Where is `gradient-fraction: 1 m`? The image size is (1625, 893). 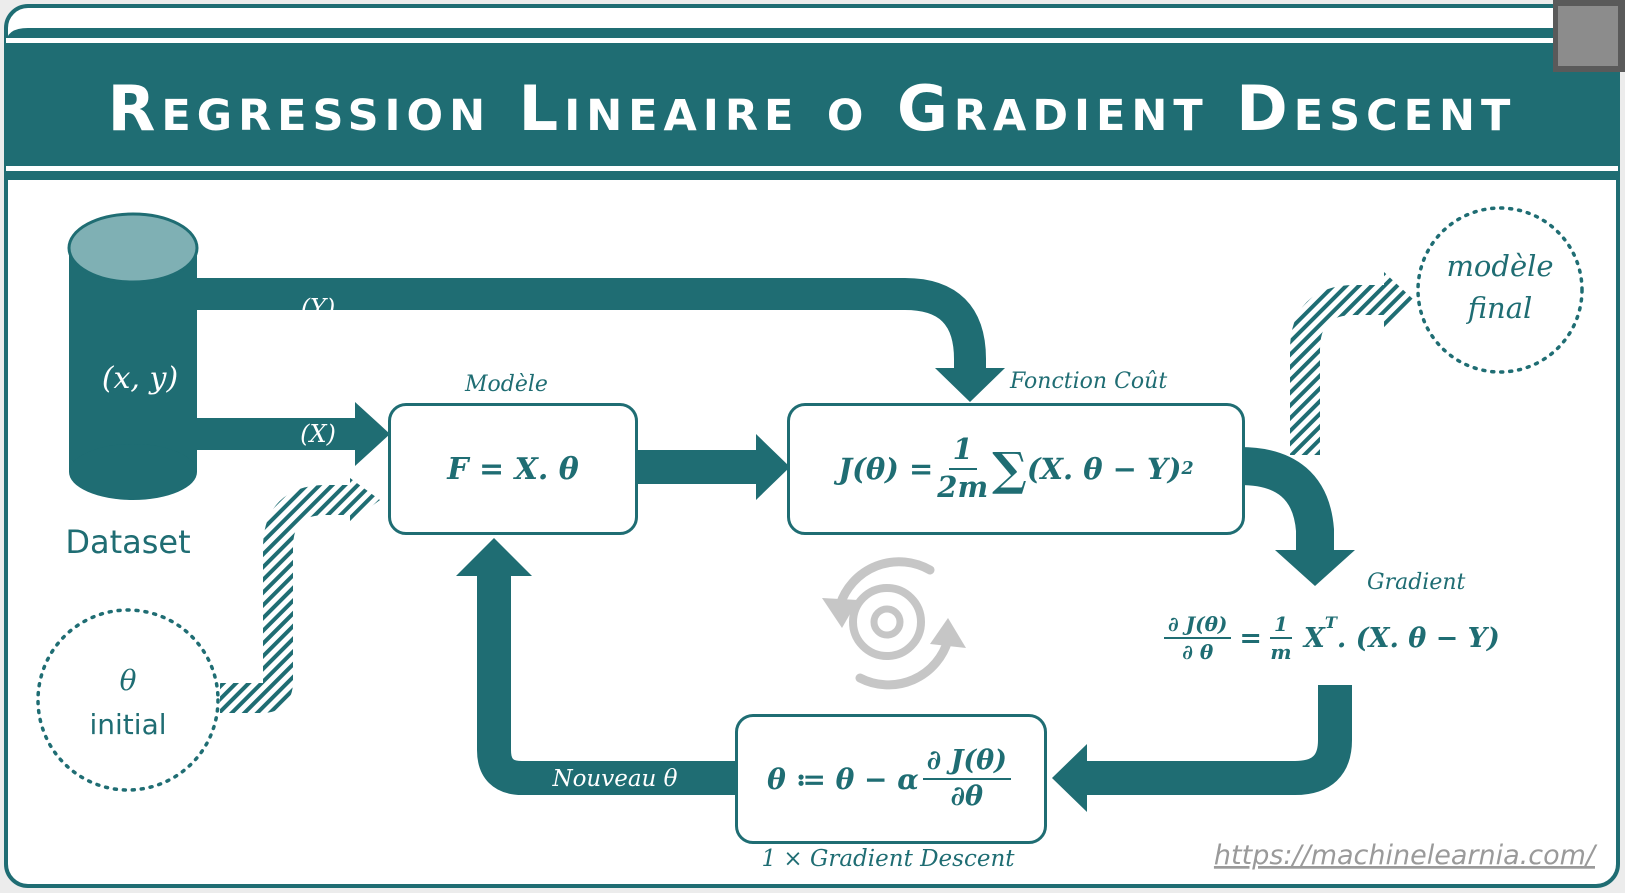 gradient-fraction: 1 m is located at coordinates (1281, 638).